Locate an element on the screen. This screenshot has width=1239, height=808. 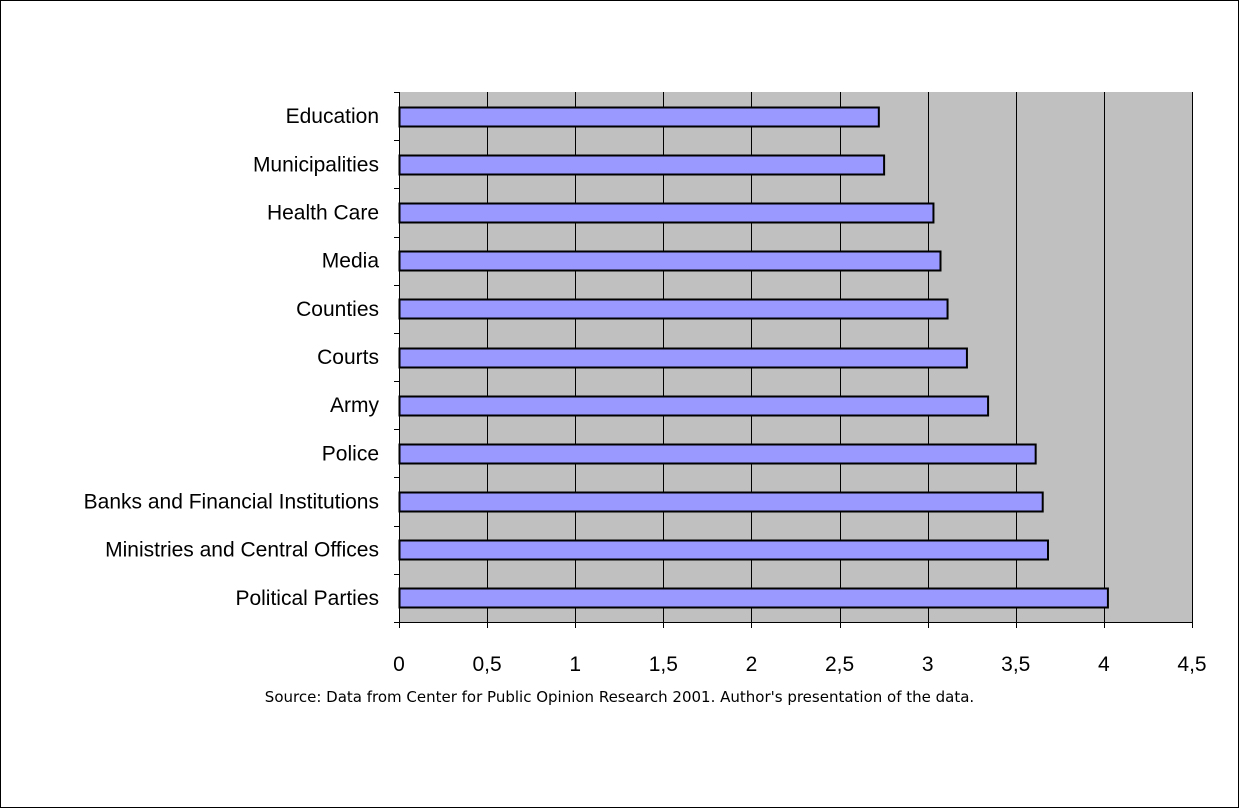
tick-labels: 0 0,5 1 1,5 2 2,5 3 3,5 4 4,5 is located at coordinates (799, 664).